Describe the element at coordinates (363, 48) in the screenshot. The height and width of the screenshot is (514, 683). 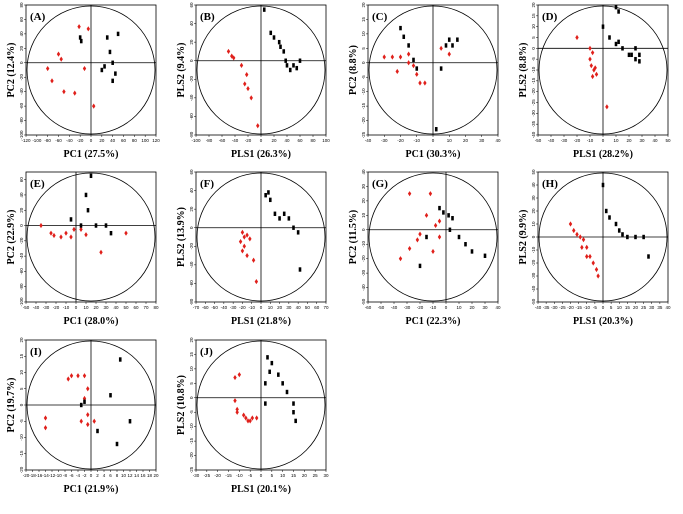
I see `y-tick-label: 5` at that location.